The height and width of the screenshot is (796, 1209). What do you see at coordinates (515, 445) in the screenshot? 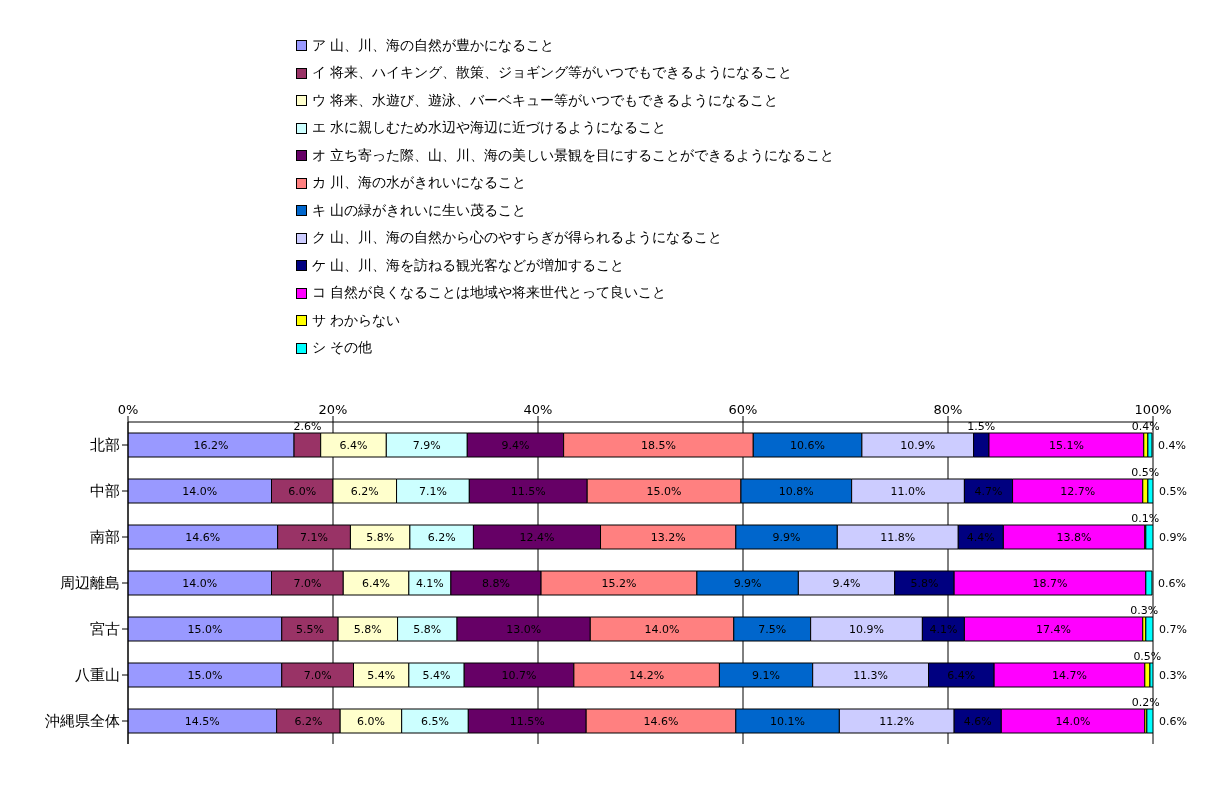
I see `data-label: 9.4%` at bounding box center [515, 445].